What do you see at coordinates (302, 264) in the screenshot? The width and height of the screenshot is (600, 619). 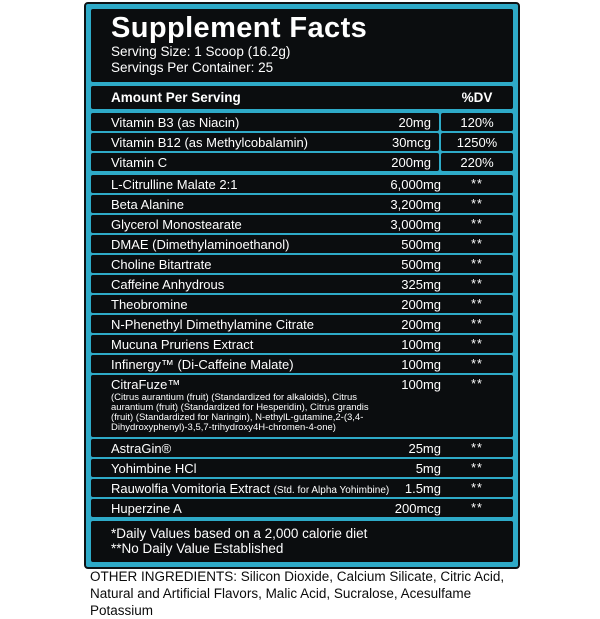 I see `row-choline-bitartrate: Choline Bitartrate 500mg **` at bounding box center [302, 264].